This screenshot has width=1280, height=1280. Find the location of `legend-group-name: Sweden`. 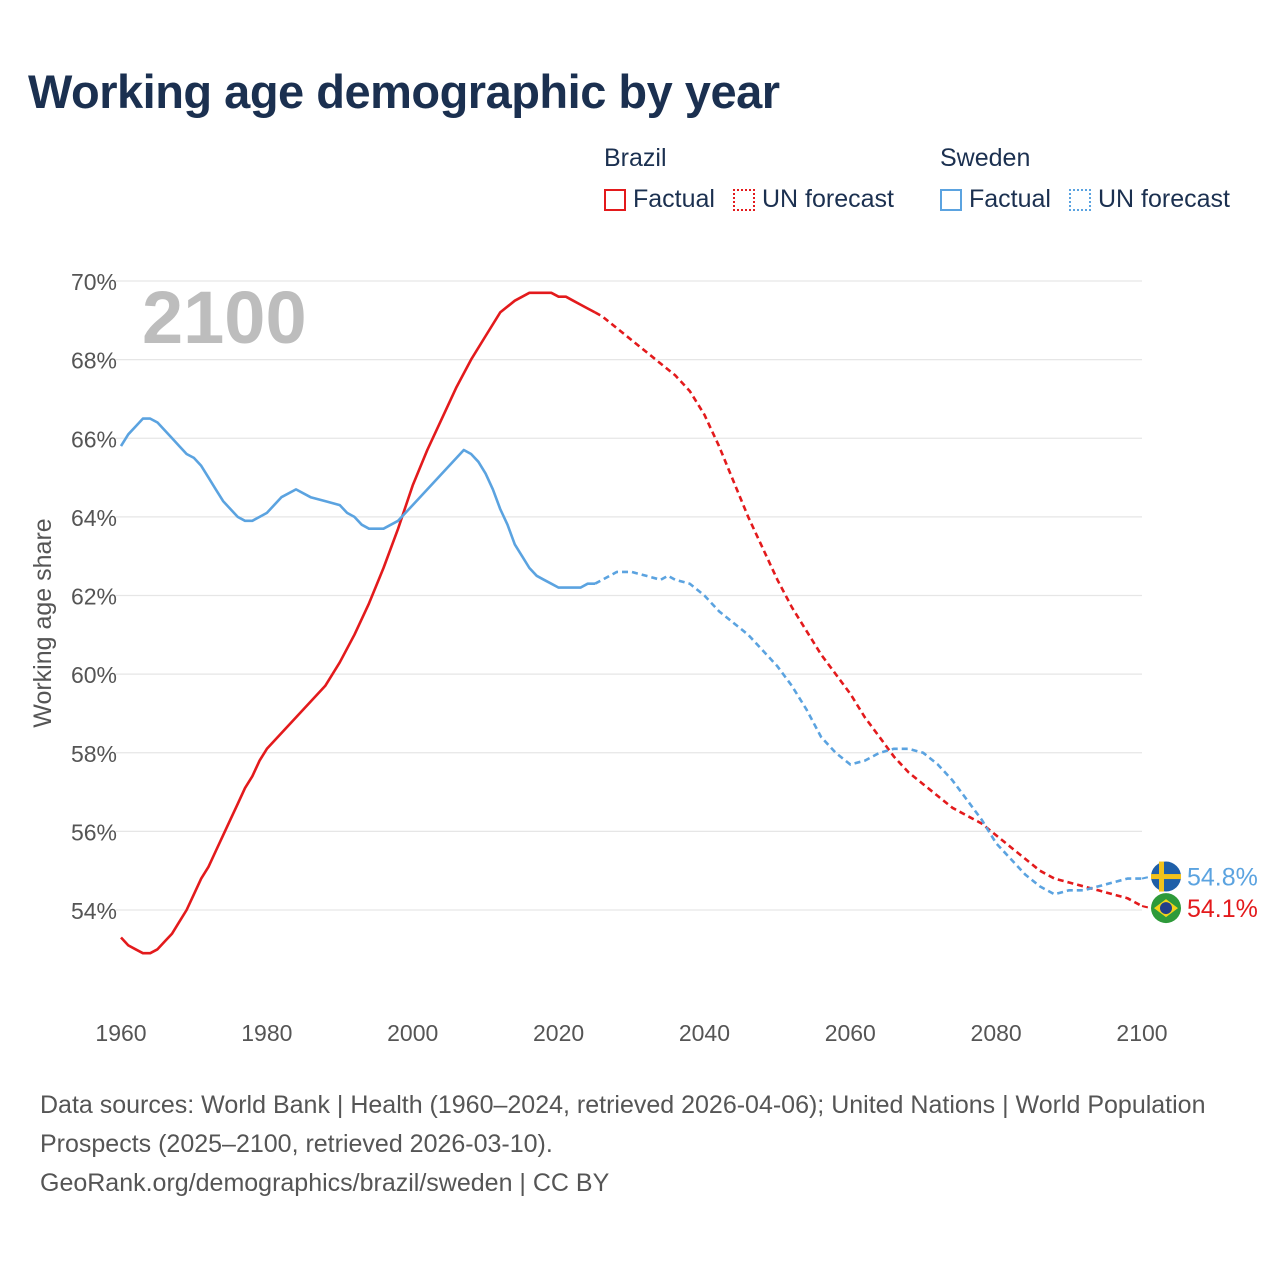

legend-group-name: Sweden is located at coordinates (985, 158).